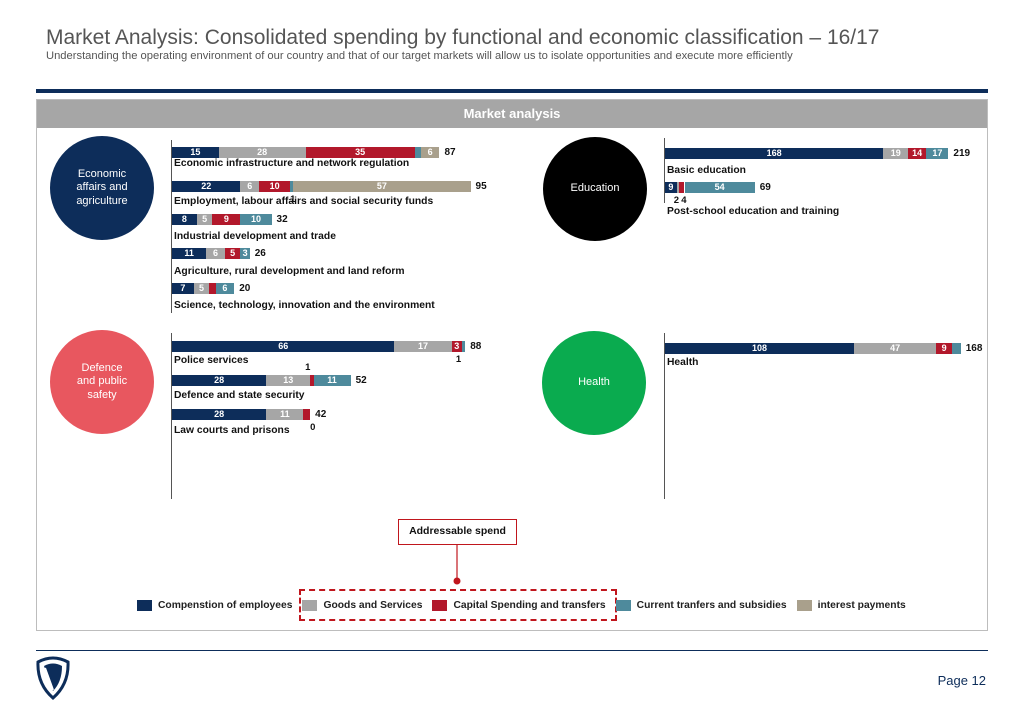 The height and width of the screenshot is (708, 1024). I want to click on education-bar-1-capital, so click(682, 187).